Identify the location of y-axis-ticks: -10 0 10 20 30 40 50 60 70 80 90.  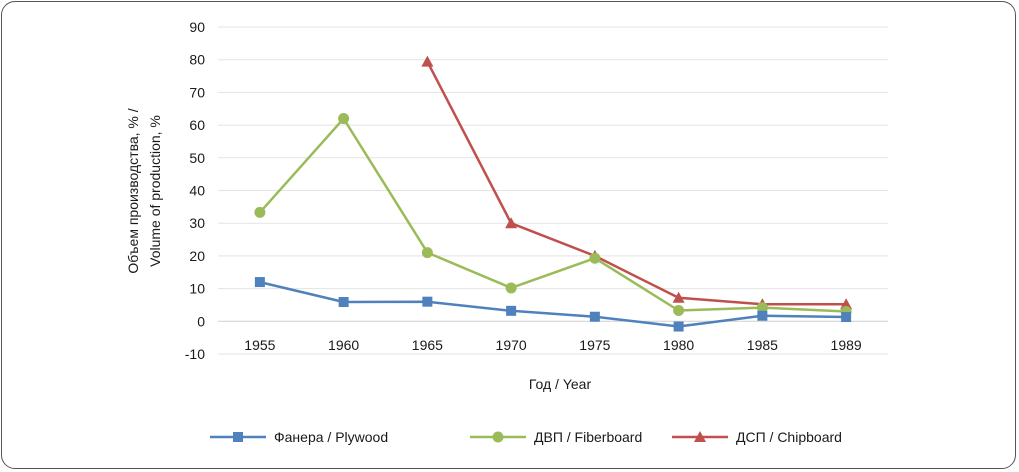
(195, 190).